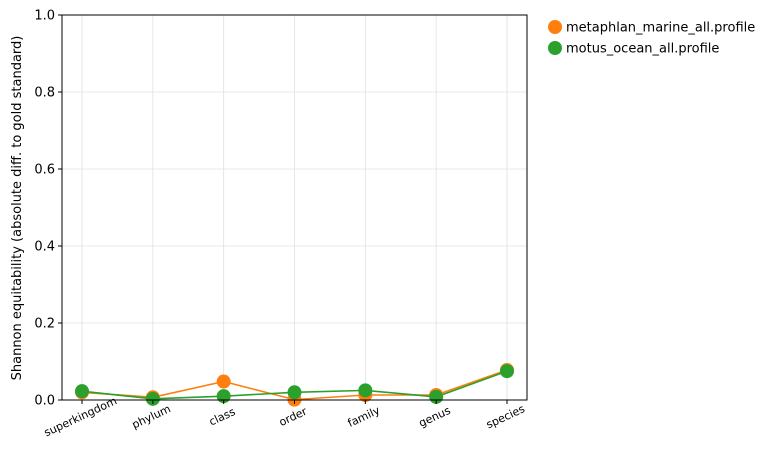 The height and width of the screenshot is (469, 784). Describe the element at coordinates (505, 416) in the screenshot. I see `x-tick-label: species` at that location.